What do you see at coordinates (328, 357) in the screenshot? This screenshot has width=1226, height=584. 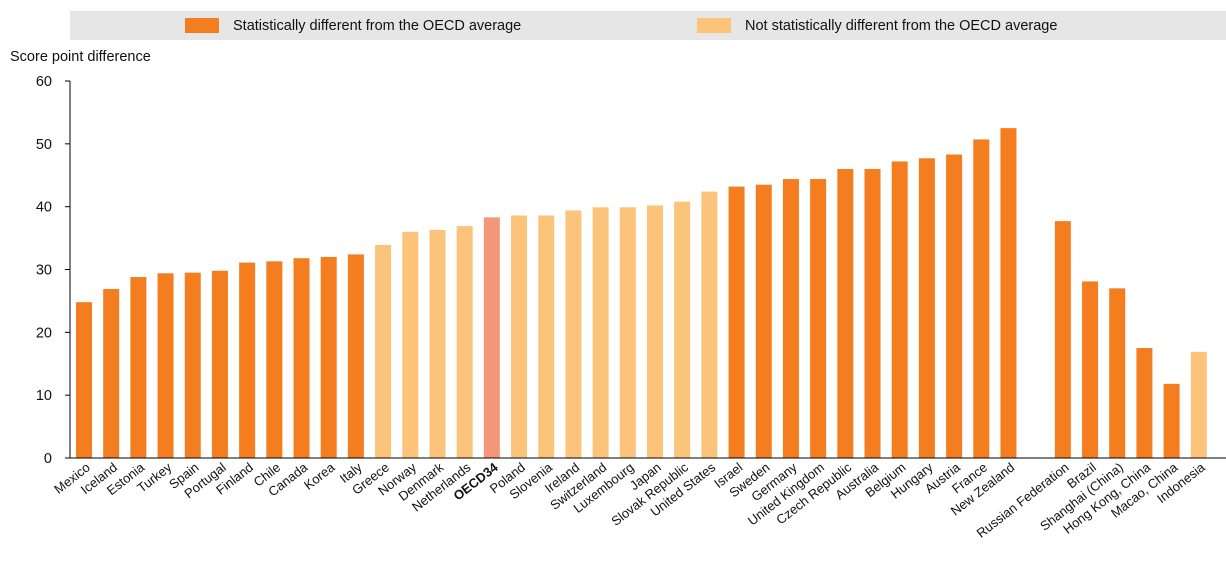 I see `bar-korea` at bounding box center [328, 357].